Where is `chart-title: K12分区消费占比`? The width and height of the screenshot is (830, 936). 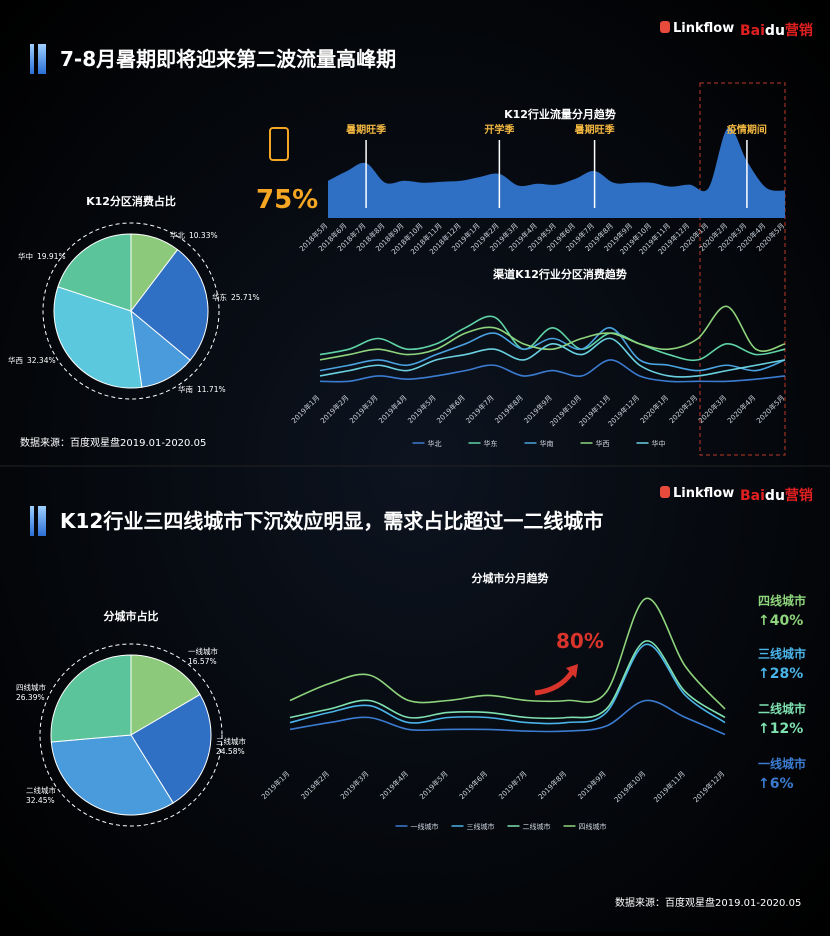
chart-title: K12分区消费占比 is located at coordinates (131, 201).